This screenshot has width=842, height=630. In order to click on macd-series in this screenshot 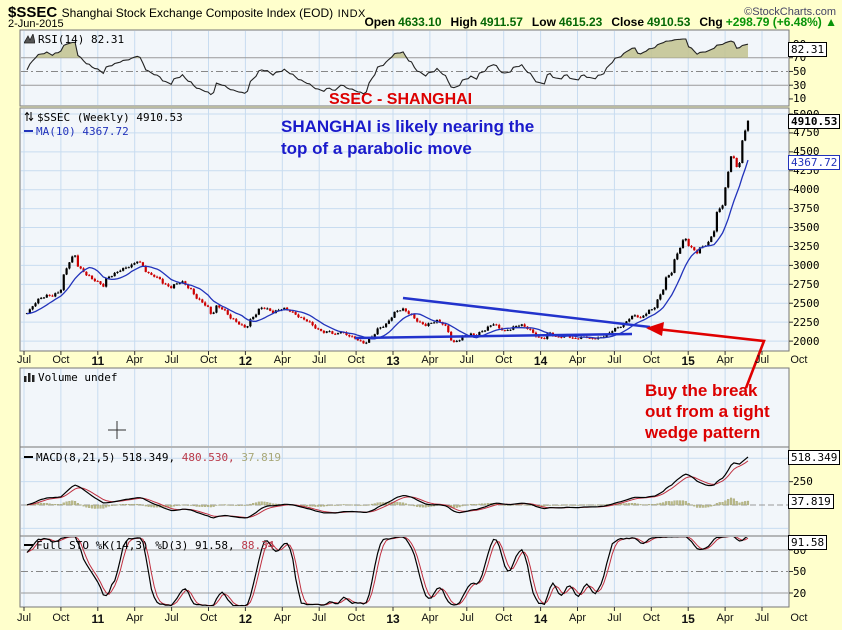, I will do `click(387, 487)`.